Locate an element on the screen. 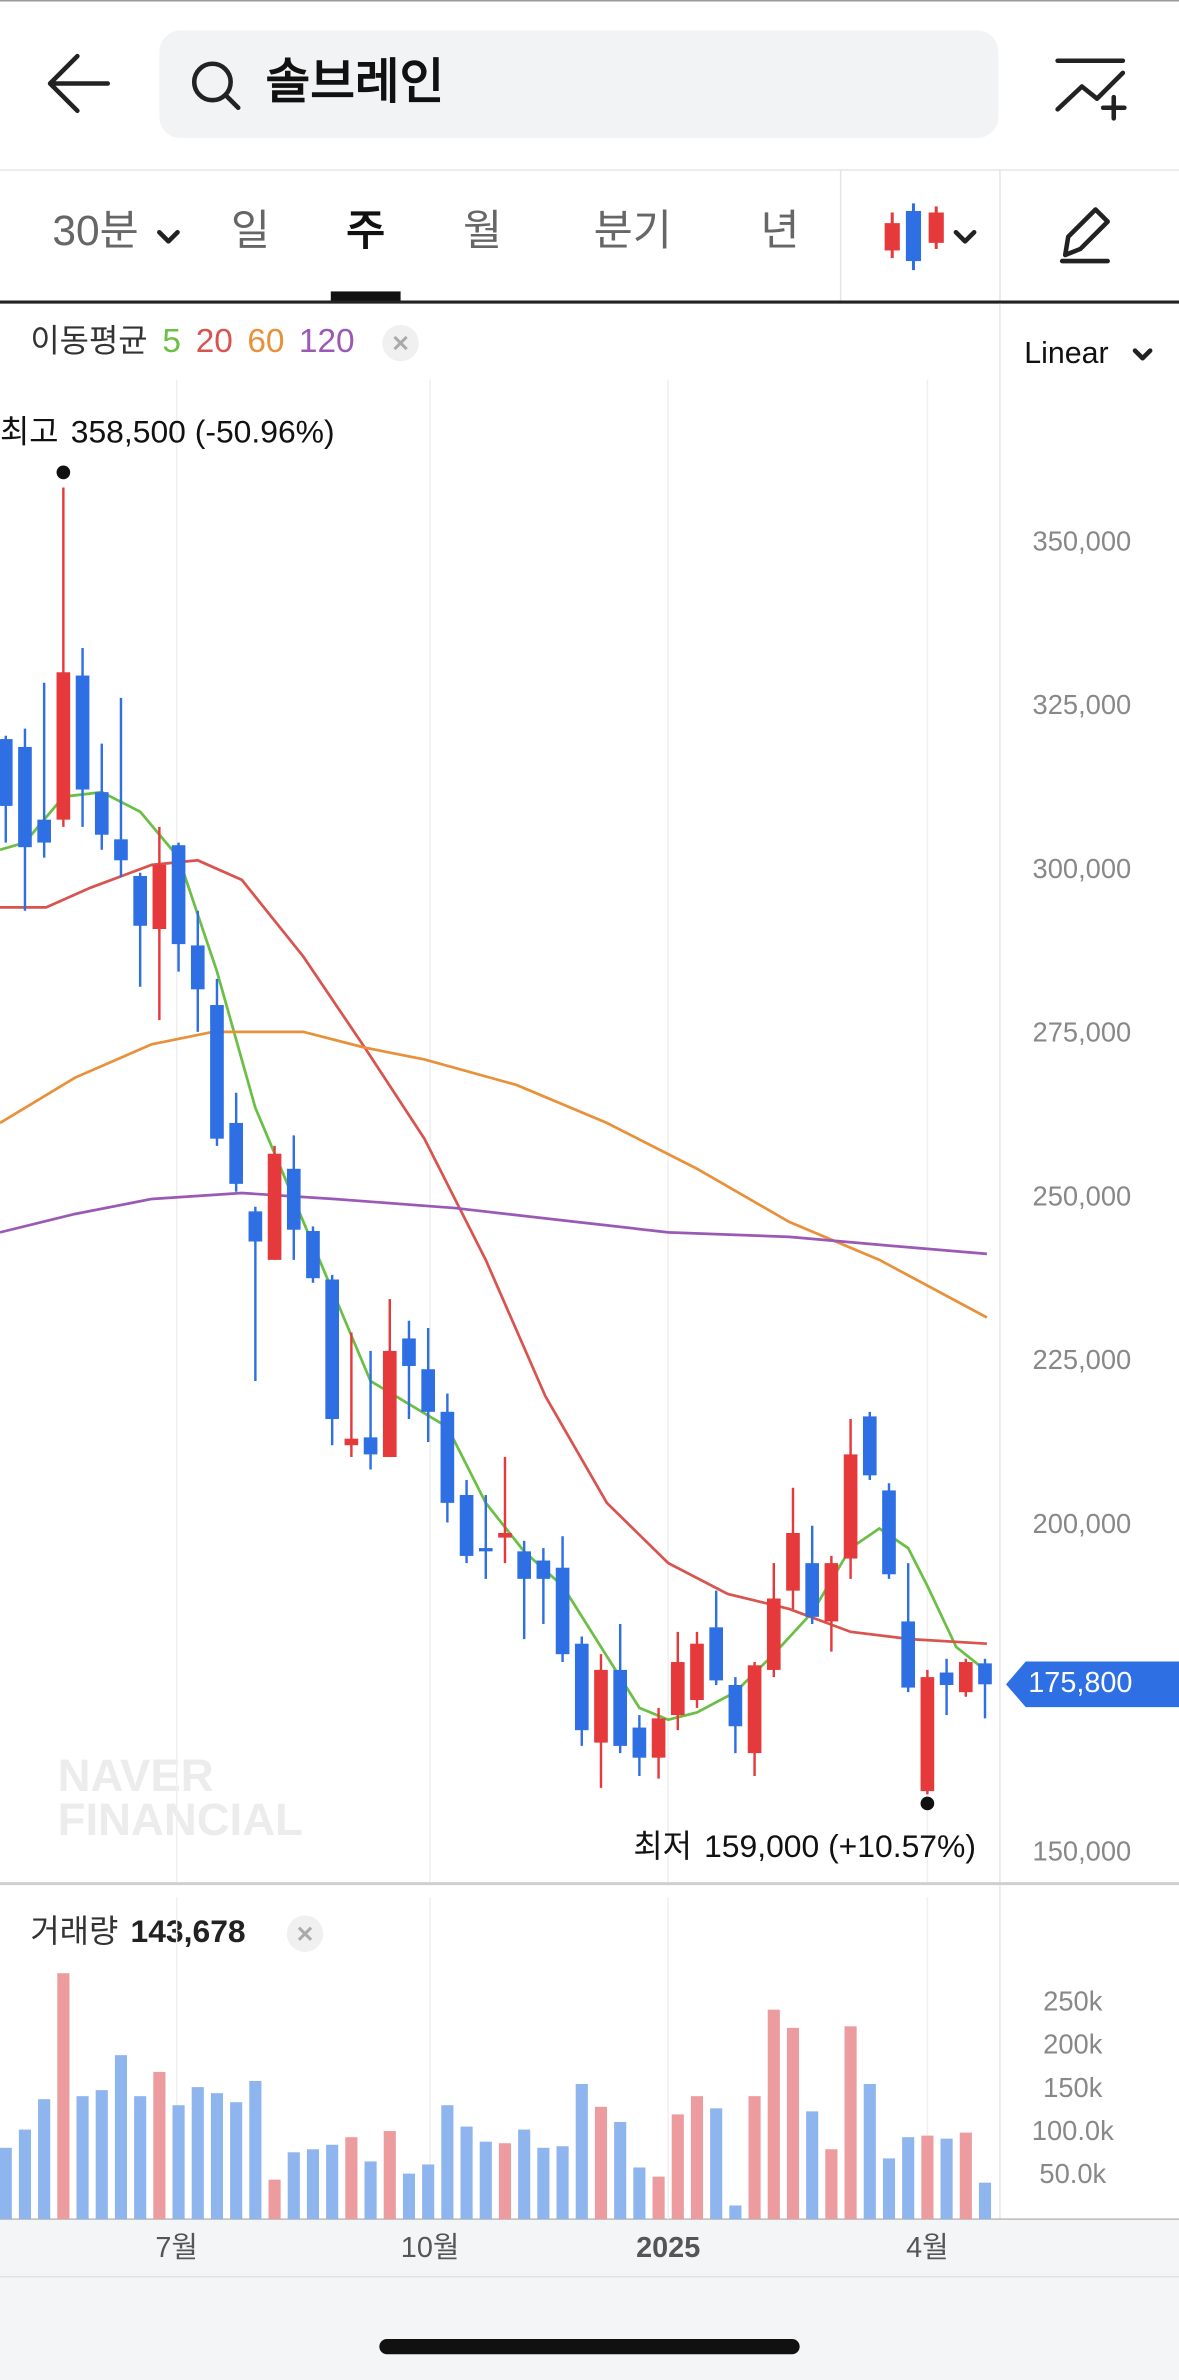 The width and height of the screenshot is (1179, 2380). scale-mode: Linear is located at coordinates (1066, 353).